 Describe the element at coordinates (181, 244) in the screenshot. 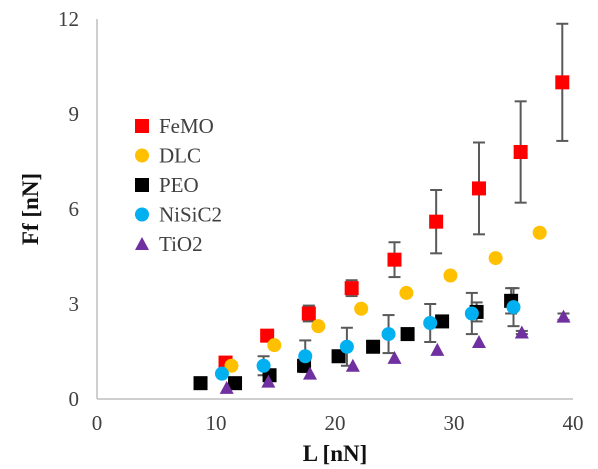

I see `legend-label: TiO2` at that location.